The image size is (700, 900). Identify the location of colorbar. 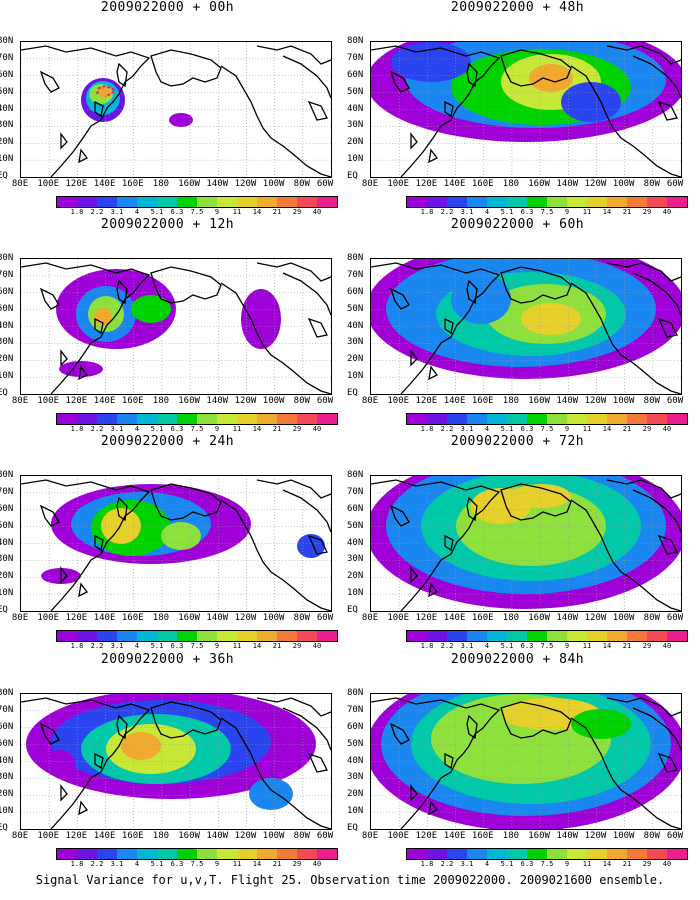
(197, 419).